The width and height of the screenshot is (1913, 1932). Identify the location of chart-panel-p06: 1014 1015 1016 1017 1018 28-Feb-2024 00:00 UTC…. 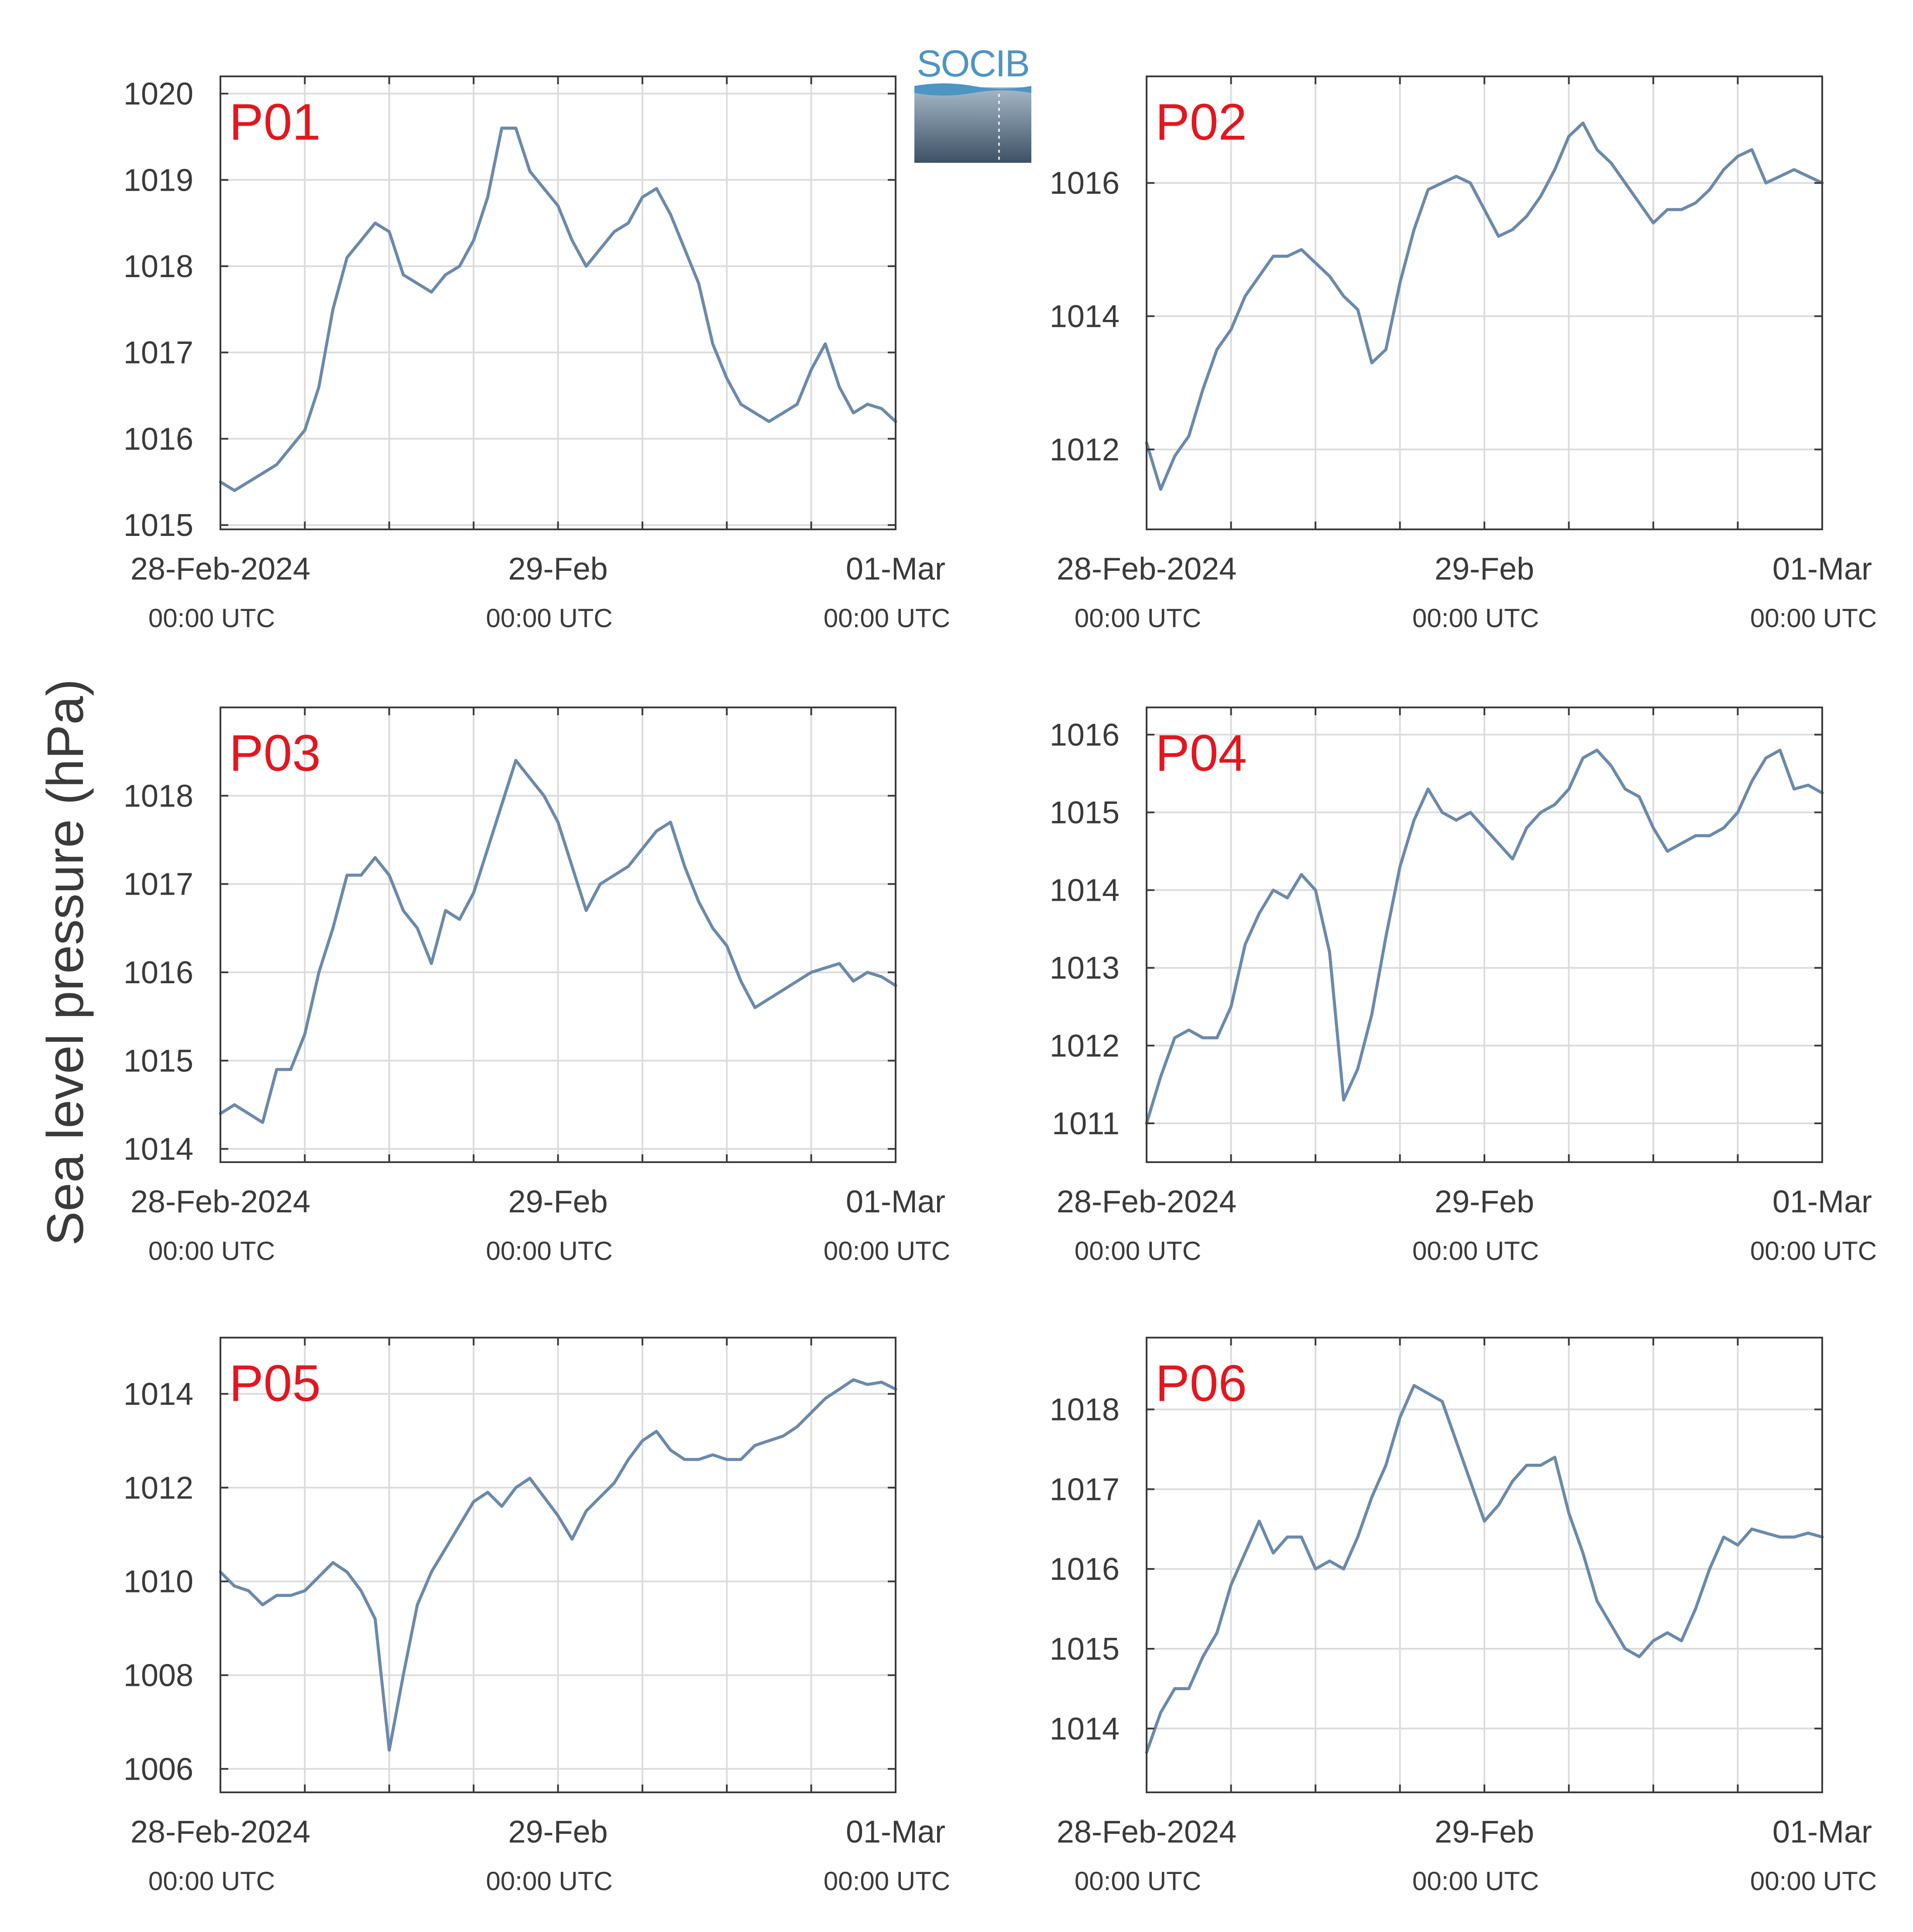
(1463, 1616).